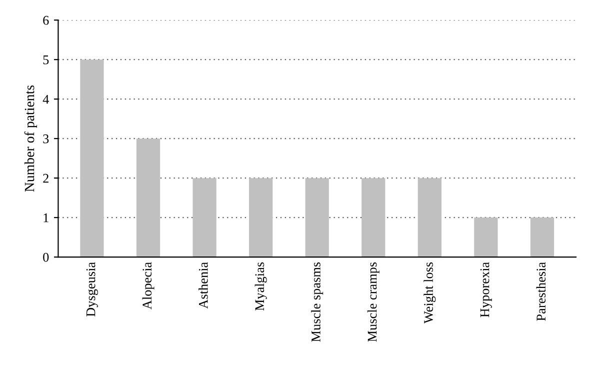 This screenshot has width=600, height=372. I want to click on x-tick-label: Muscle cramps, so click(373, 302).